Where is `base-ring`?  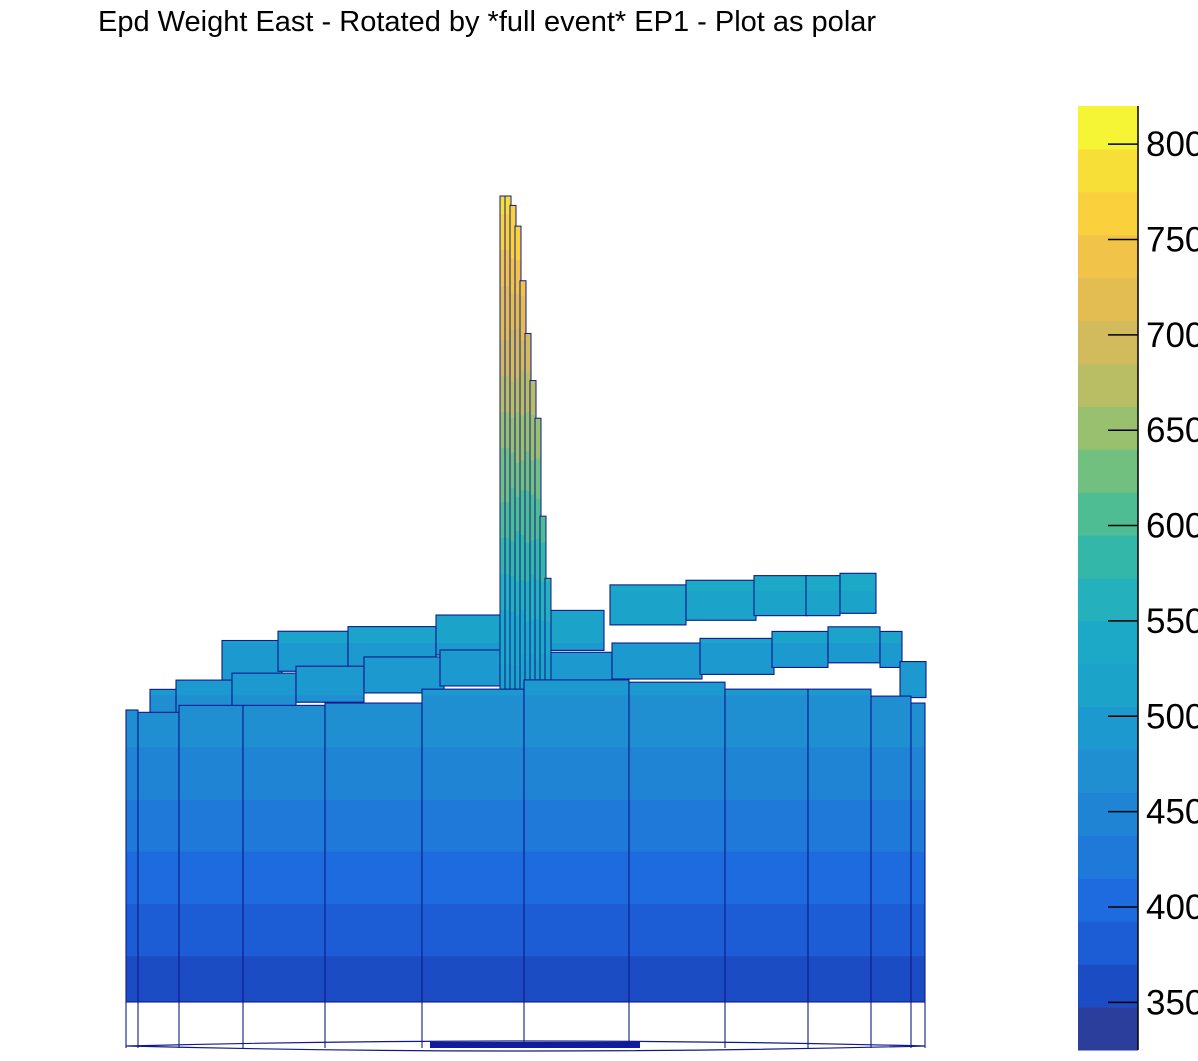 base-ring is located at coordinates (525, 1046).